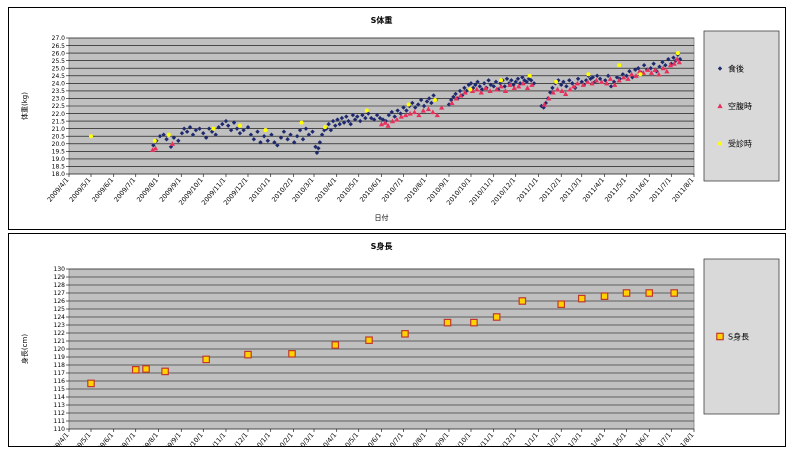 This screenshot has height=456, width=800. Describe the element at coordinates (60, 341) in the screenshot. I see `y-tick-label: 121` at that location.